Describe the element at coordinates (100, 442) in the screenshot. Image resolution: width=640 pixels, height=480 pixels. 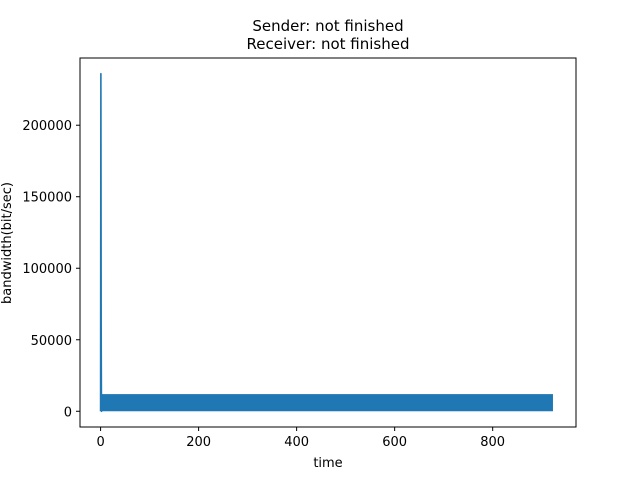
I see `x-tick-label: 0` at that location.